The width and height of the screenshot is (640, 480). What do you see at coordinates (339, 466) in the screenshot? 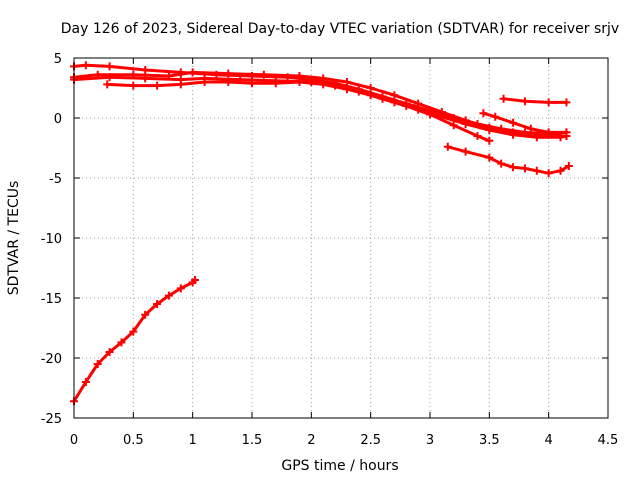
I see `x-axis-label: GPS time / hours` at bounding box center [339, 466].